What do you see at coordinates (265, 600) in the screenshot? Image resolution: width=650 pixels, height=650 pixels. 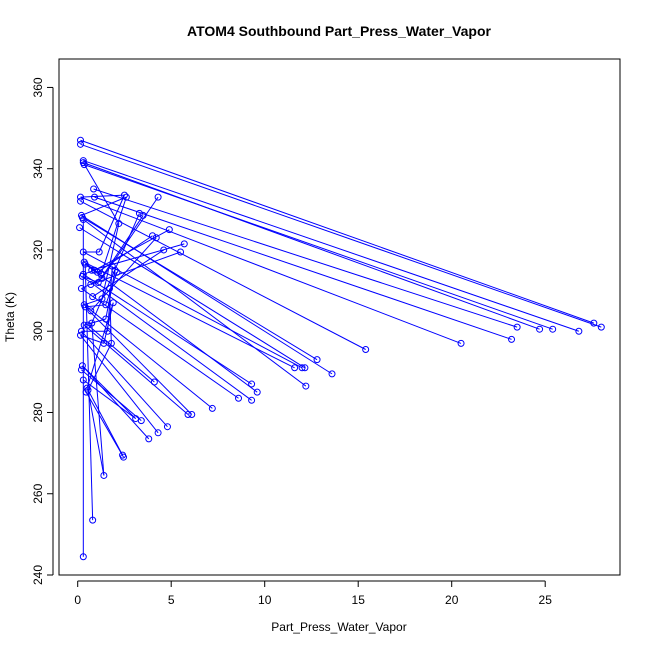 I see `x-tick-label-2: 10` at bounding box center [265, 600].